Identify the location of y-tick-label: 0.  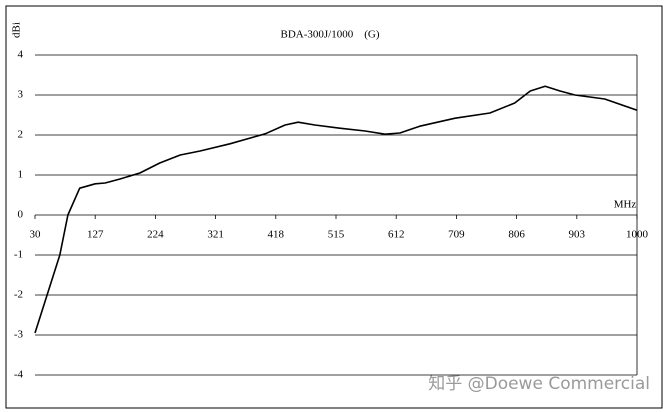
(21, 215).